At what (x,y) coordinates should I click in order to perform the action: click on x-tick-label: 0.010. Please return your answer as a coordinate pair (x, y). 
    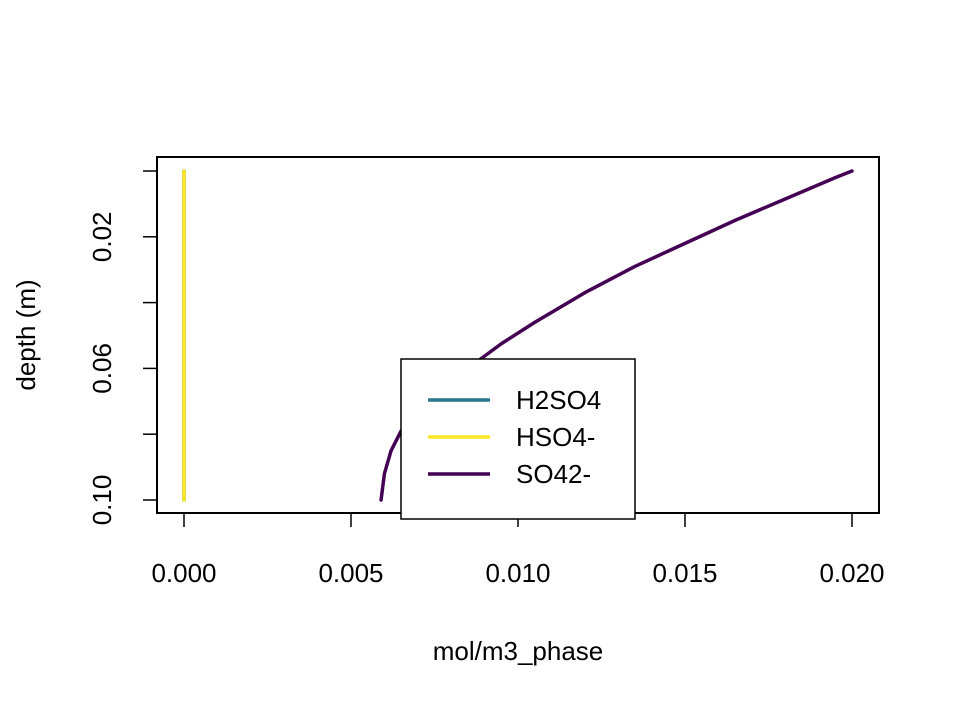
    Looking at the image, I should click on (517, 573).